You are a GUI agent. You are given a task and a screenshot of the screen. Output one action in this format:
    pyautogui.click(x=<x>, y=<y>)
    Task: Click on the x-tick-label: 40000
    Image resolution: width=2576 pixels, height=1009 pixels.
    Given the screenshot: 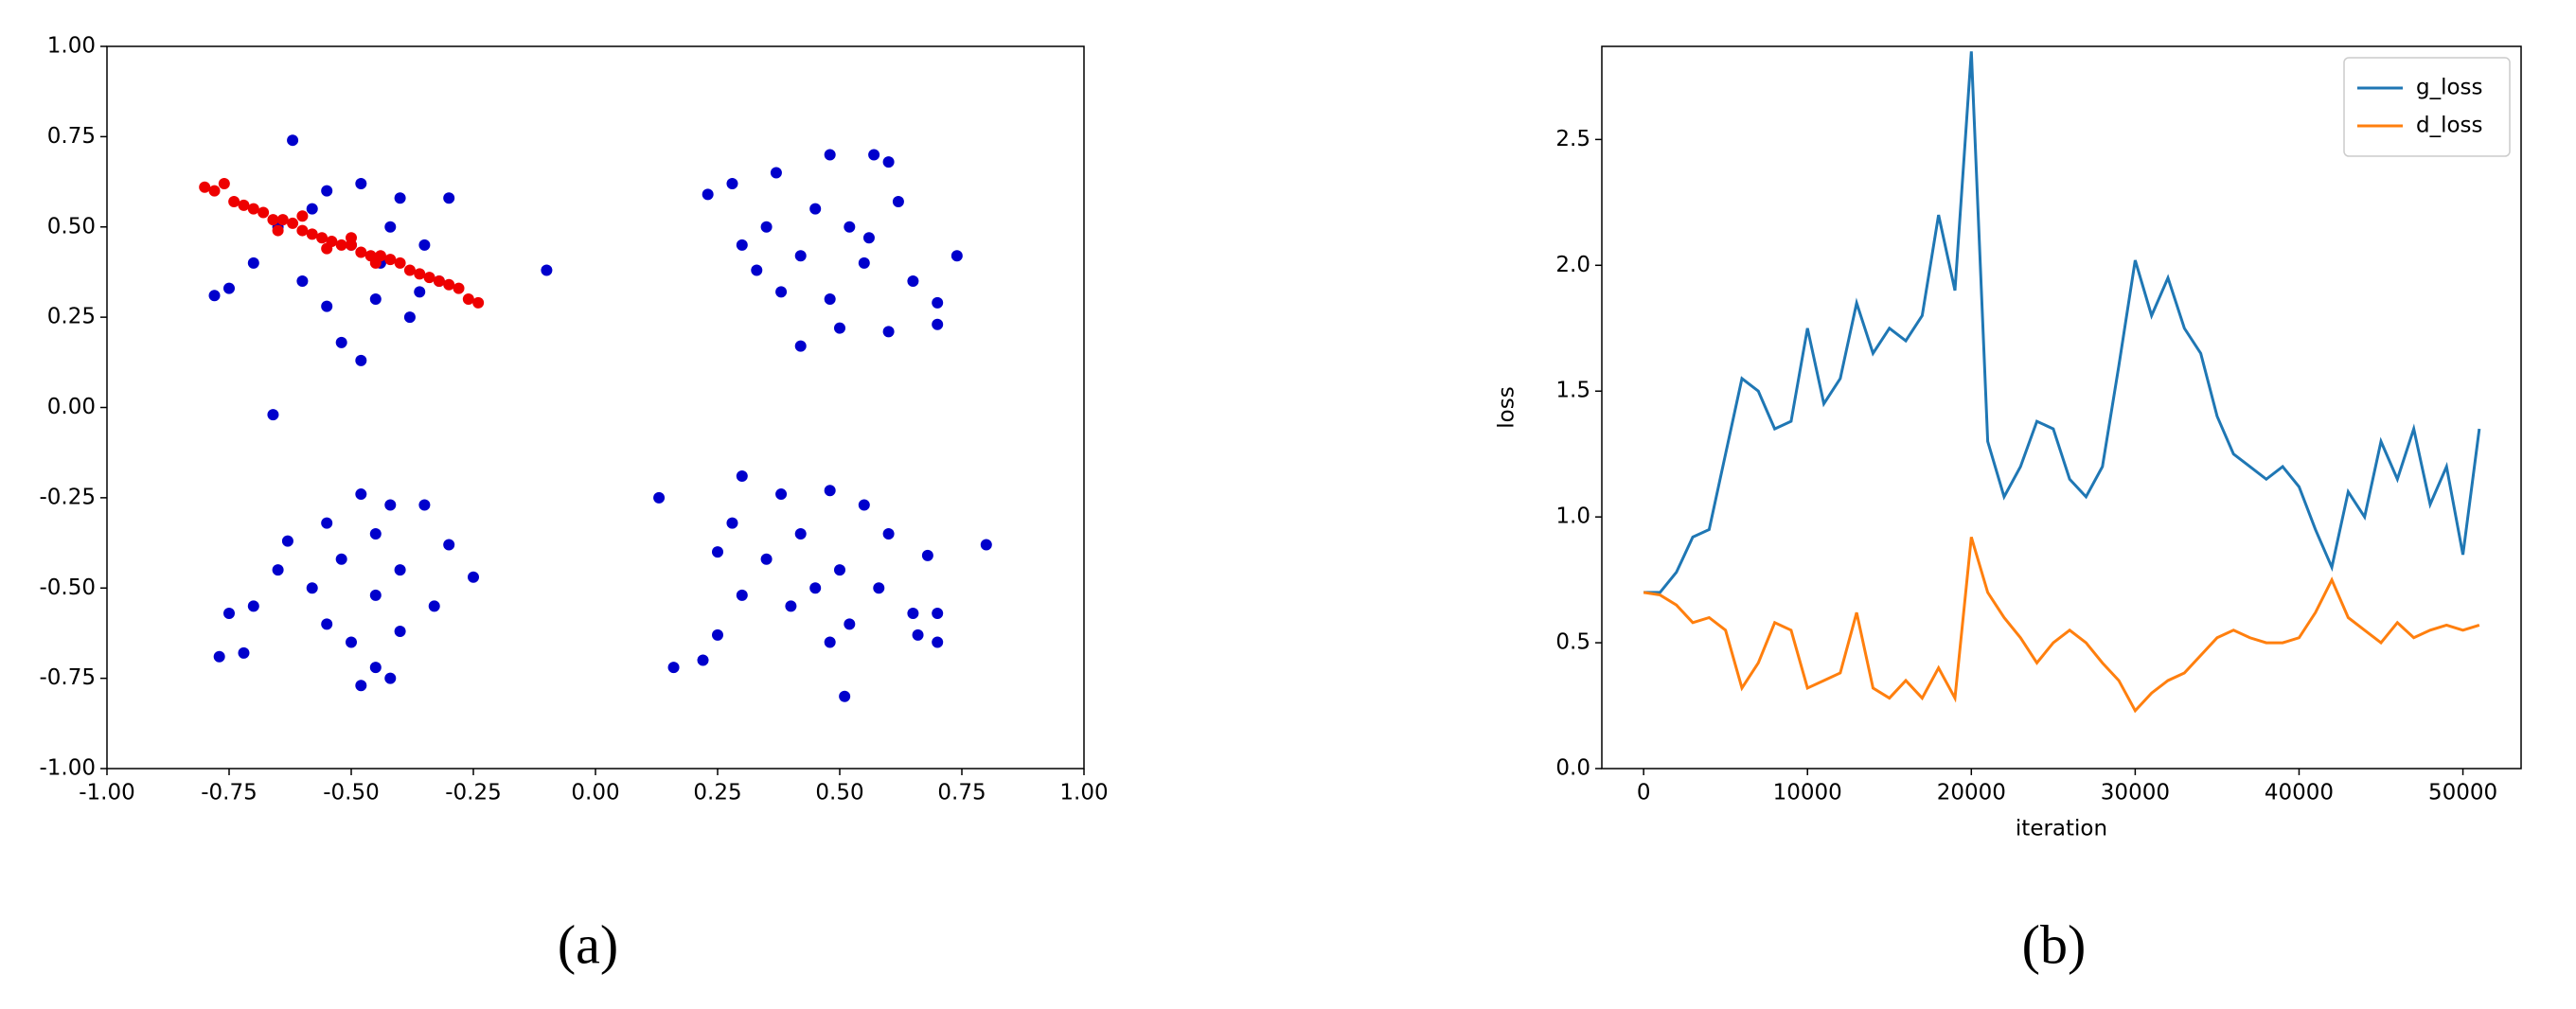 What is the action you would take?
    pyautogui.click(x=2299, y=793)
    